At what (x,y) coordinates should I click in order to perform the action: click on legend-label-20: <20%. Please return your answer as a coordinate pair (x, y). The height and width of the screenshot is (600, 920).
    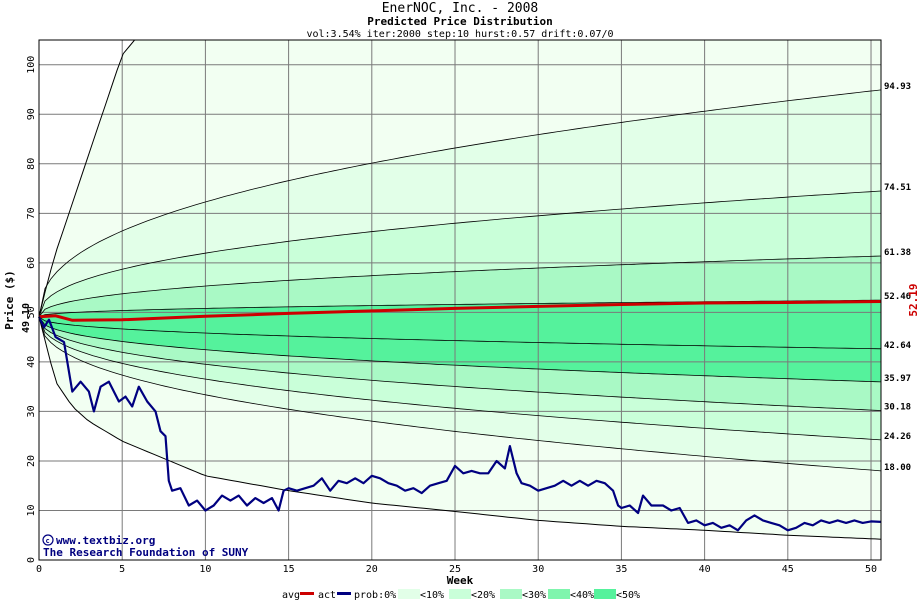
    Looking at the image, I should click on (483, 595).